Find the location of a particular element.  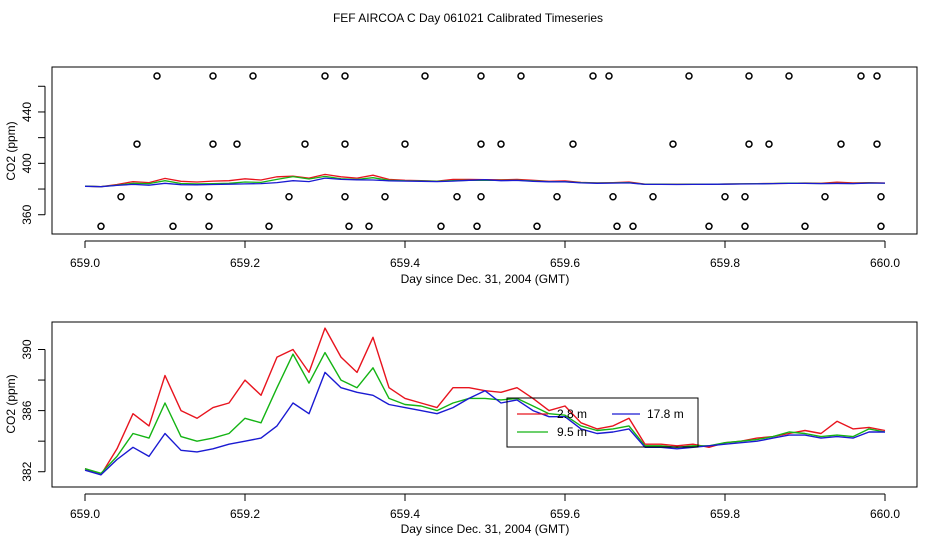

bottom-x-axis: 659.0 659.2 659.4 659.6 659.8 660.0 is located at coordinates (485, 507).